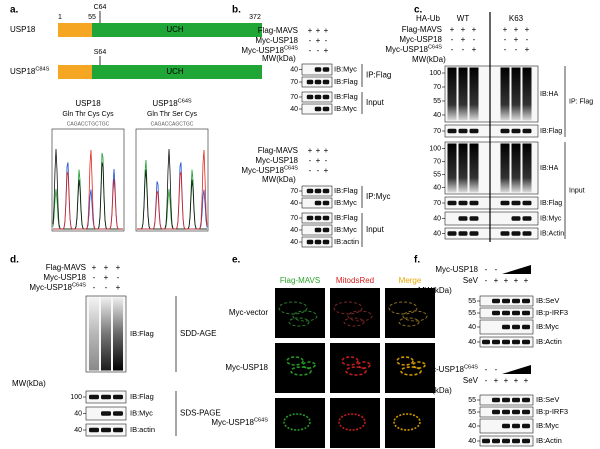 This screenshot has height=449, width=600. What do you see at coordinates (346, 96) in the screenshot?
I see `antibody-label: IB:Flag` at bounding box center [346, 96].